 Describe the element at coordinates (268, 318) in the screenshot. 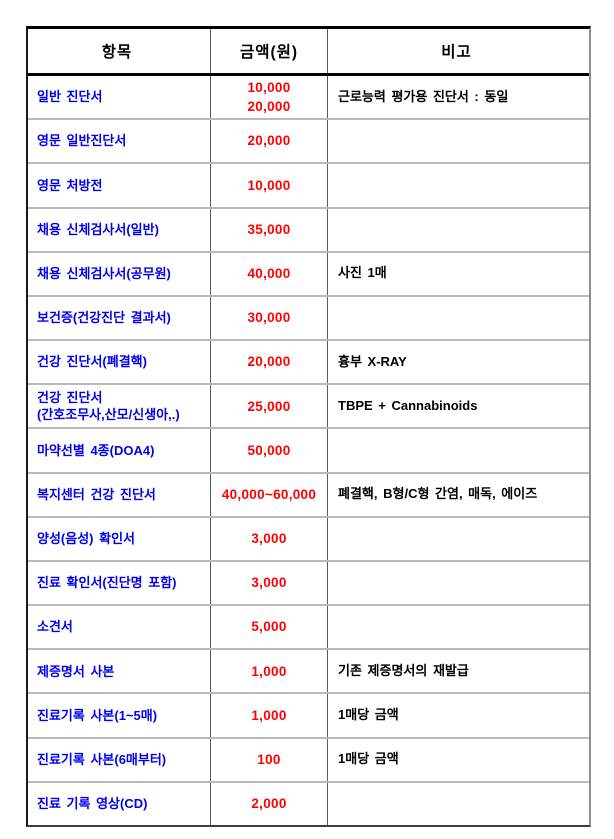

I see `amount-cell: 30,000` at that location.